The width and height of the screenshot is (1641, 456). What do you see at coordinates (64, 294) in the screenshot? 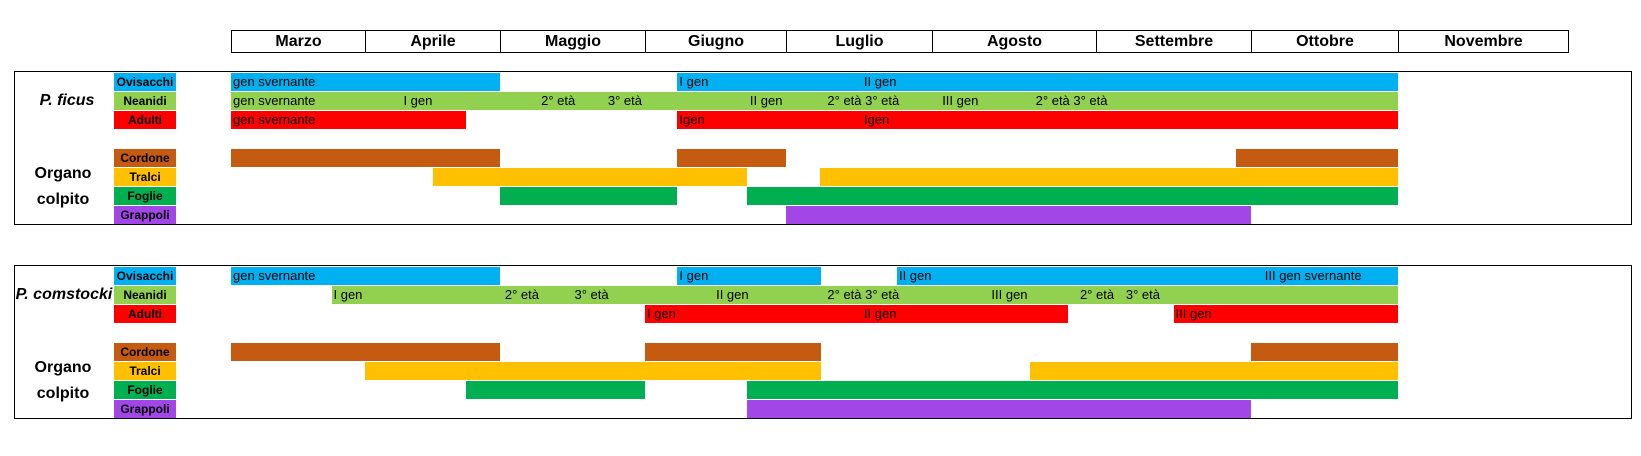
I see `species-label: P. comstocki` at bounding box center [64, 294].